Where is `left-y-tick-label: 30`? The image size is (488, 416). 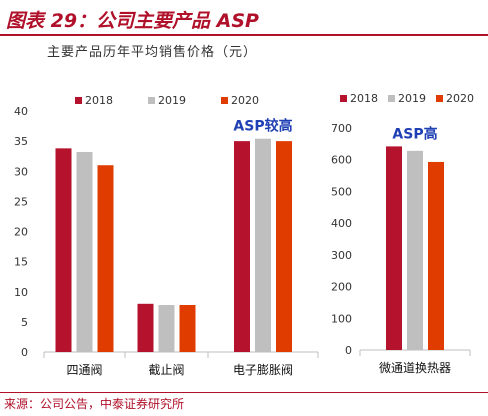 left-y-tick-label: 30 is located at coordinates (21, 171).